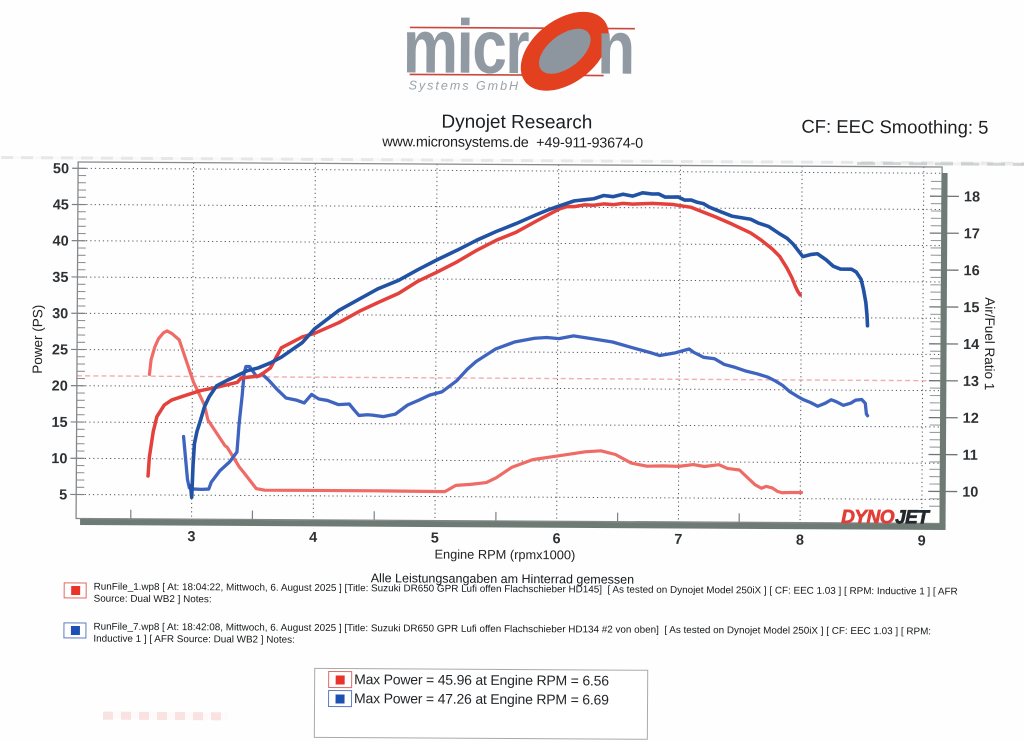  I want to click on svg-text: 20, so click(60, 387).